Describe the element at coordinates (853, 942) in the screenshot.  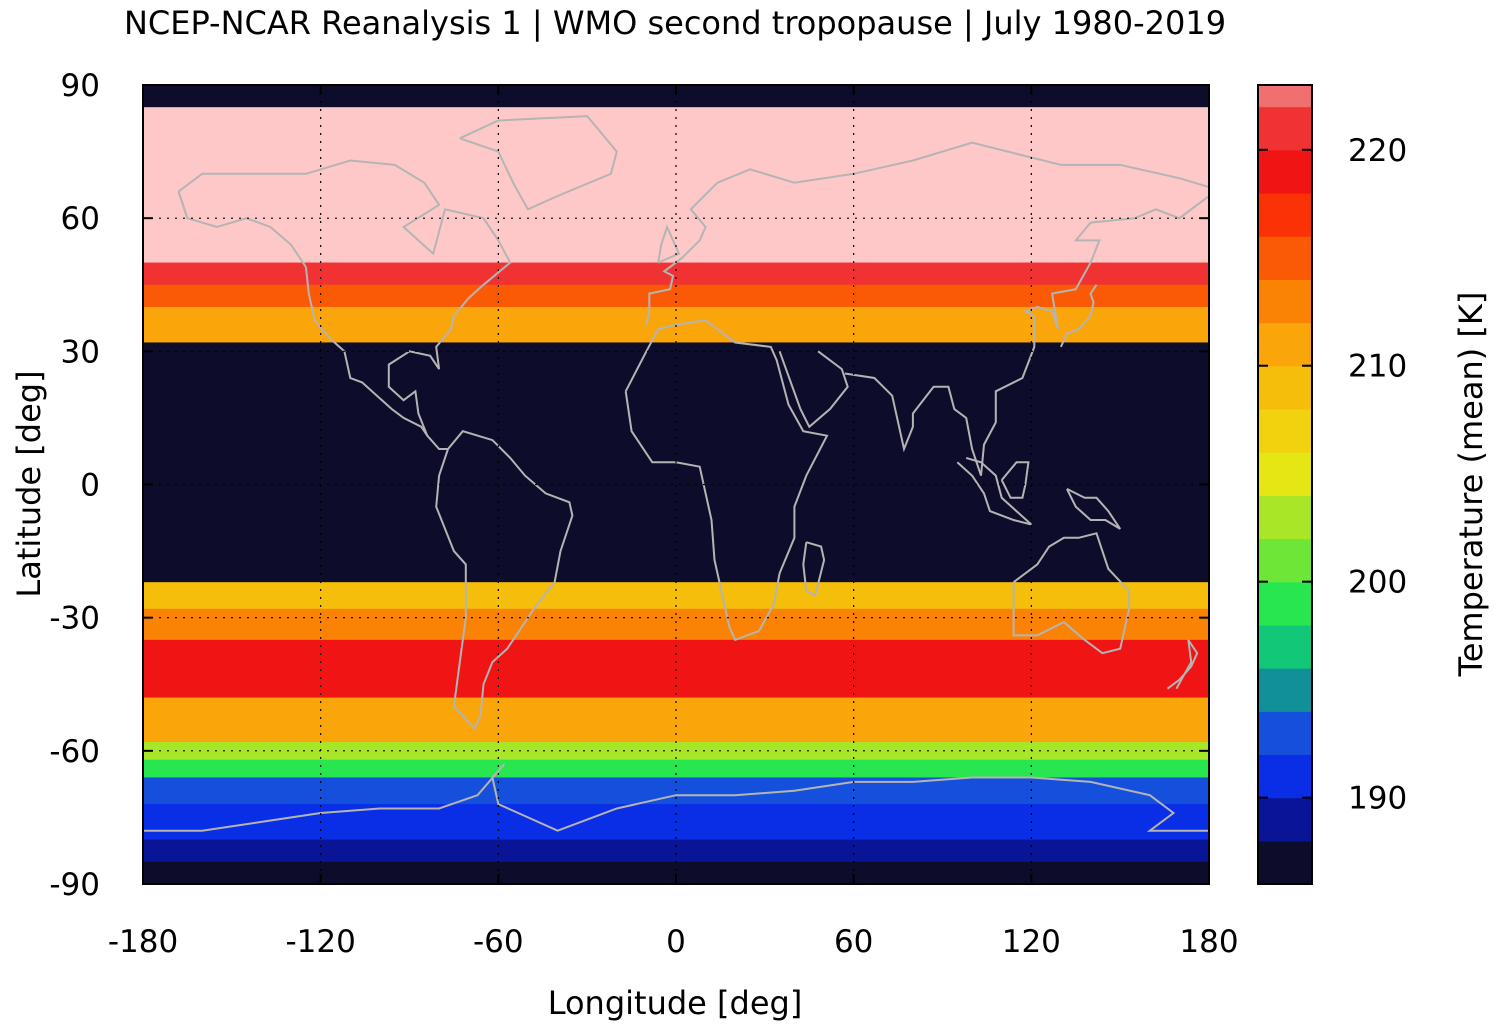
I see `x-tick-label: 60` at that location.